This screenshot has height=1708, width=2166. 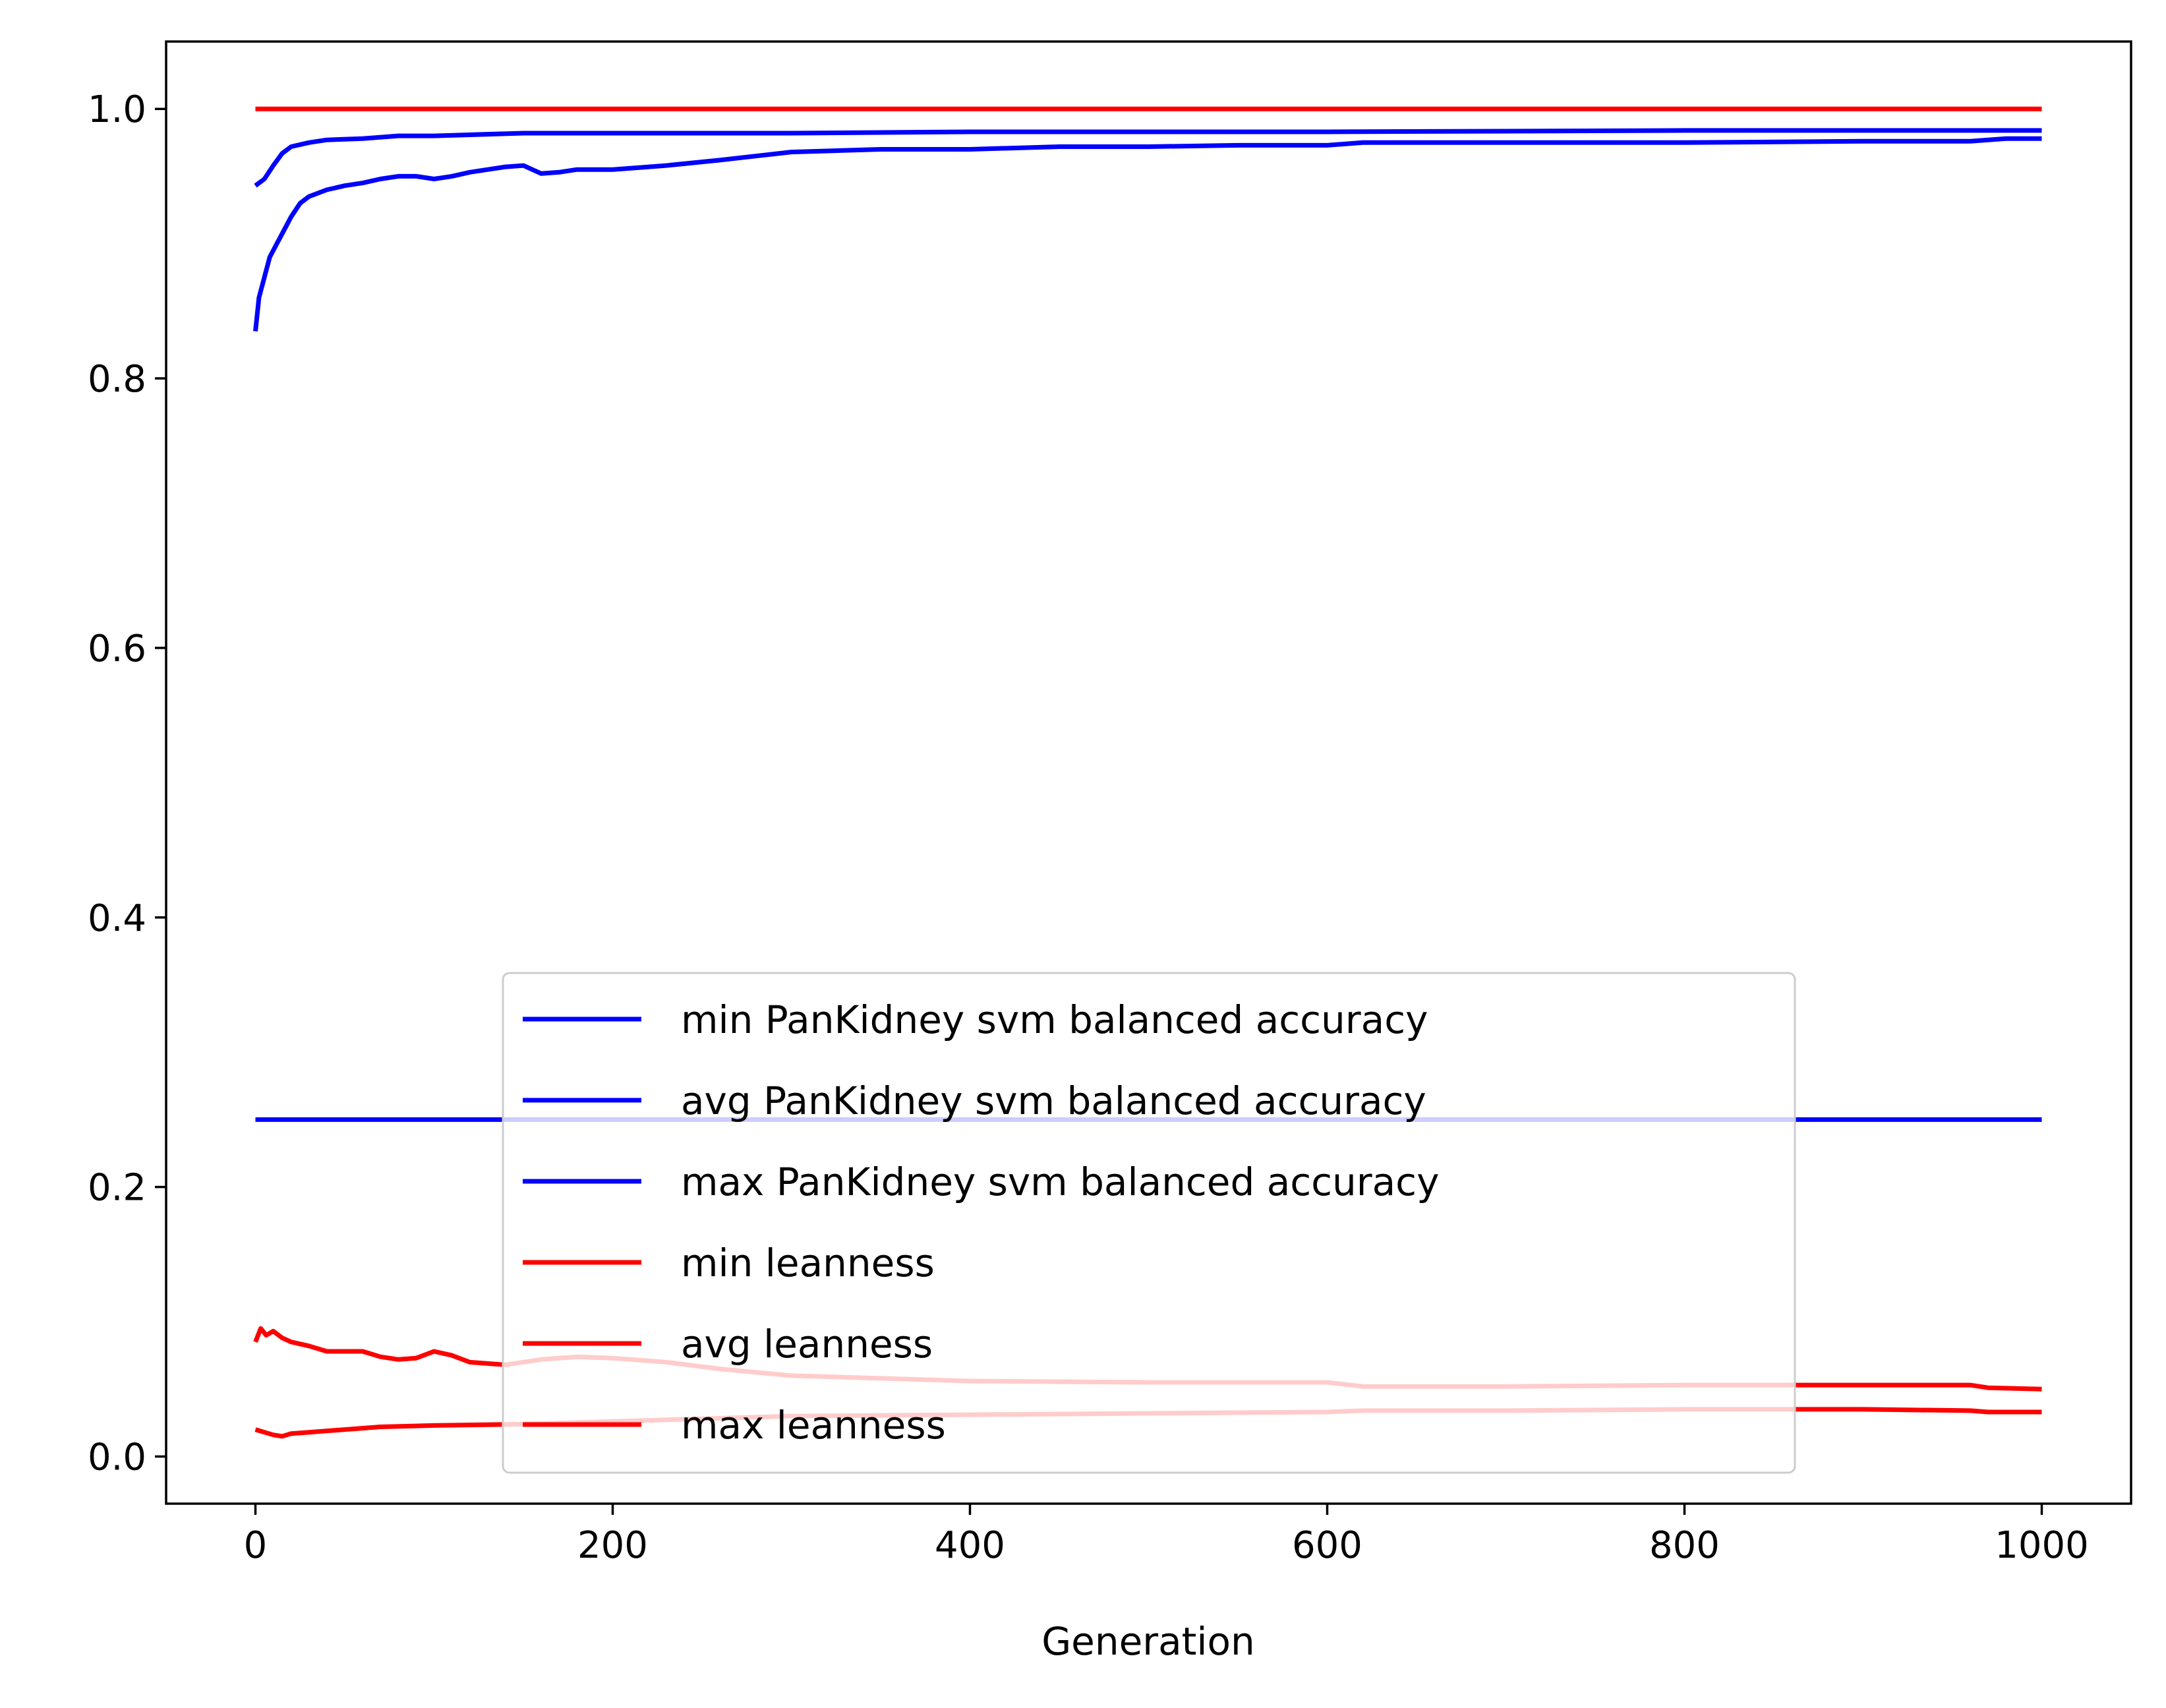 What do you see at coordinates (117, 1457) in the screenshot?
I see `y-tick-label: 0.0` at bounding box center [117, 1457].